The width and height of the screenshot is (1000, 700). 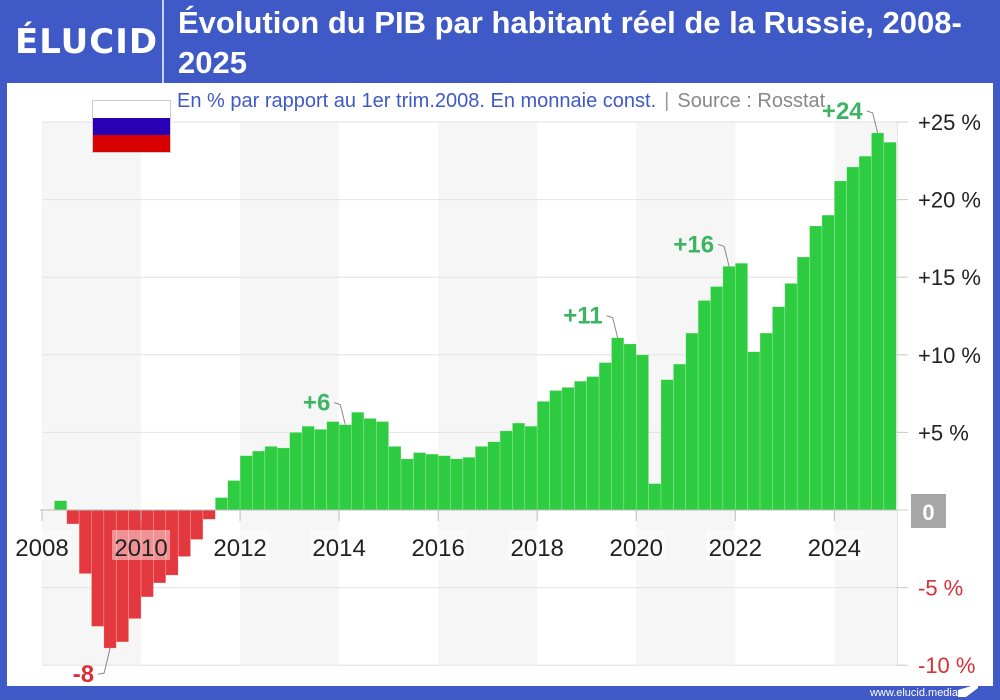 I want to click on annotation-label: +6, so click(x=316, y=403).